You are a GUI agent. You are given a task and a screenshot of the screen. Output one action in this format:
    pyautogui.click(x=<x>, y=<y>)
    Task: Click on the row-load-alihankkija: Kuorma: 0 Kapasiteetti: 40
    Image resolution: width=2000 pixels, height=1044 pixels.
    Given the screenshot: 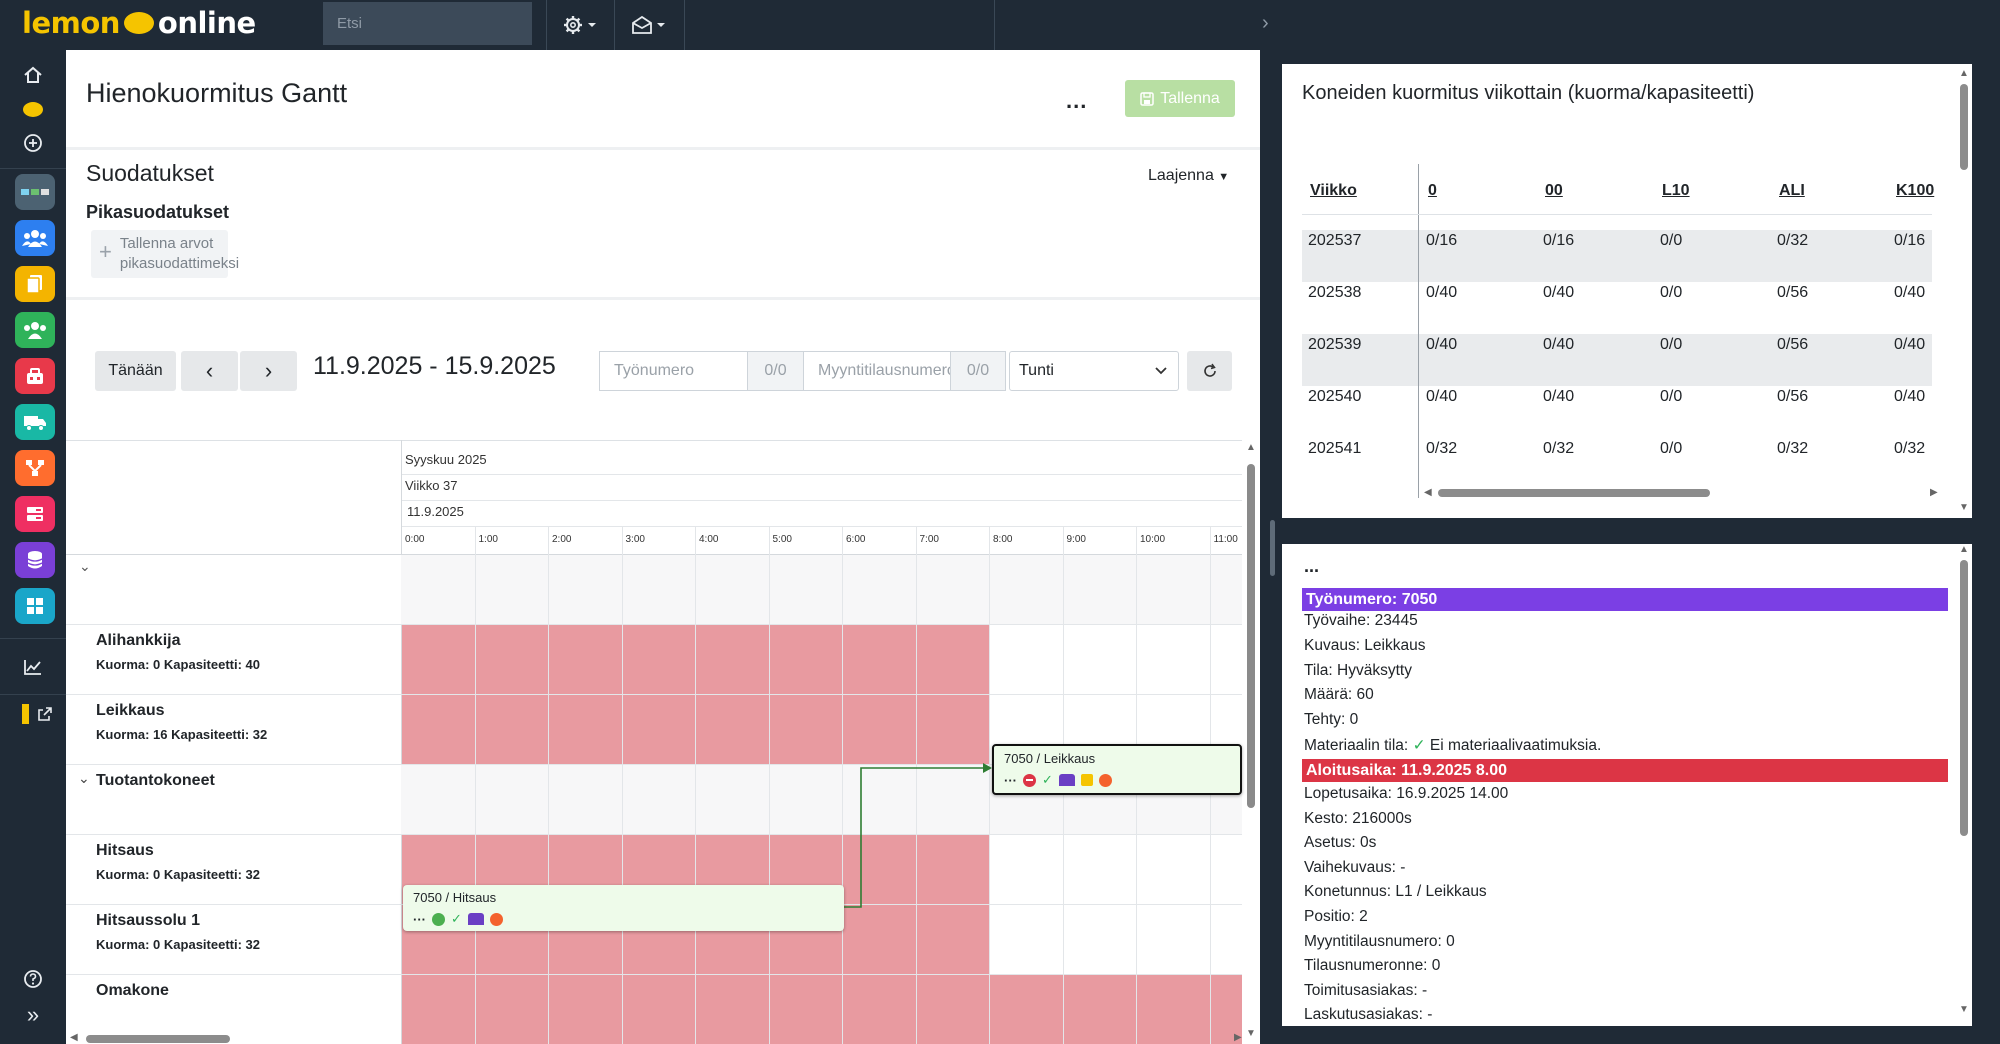 What is the action you would take?
    pyautogui.click(x=178, y=664)
    